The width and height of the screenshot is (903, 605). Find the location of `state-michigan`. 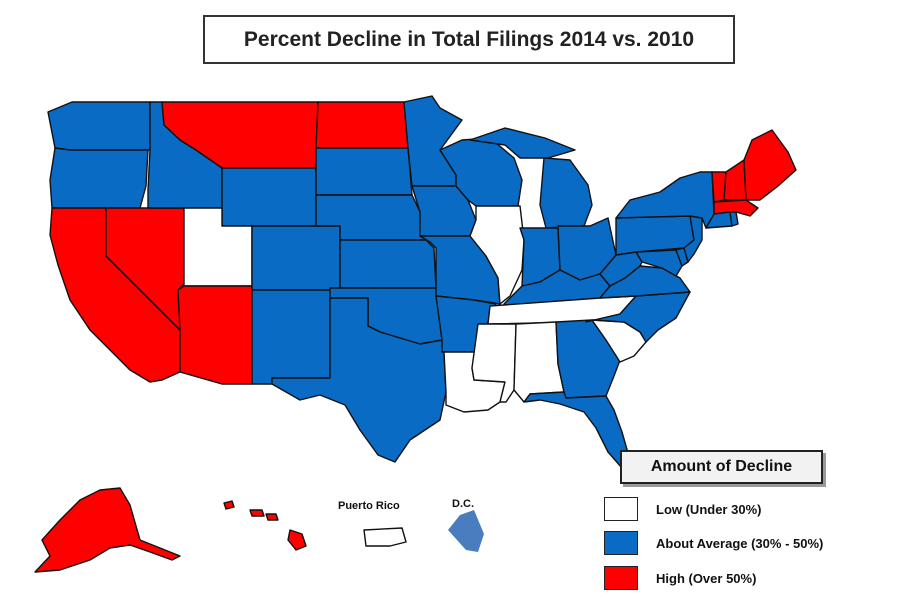

state-michigan is located at coordinates (531, 178).